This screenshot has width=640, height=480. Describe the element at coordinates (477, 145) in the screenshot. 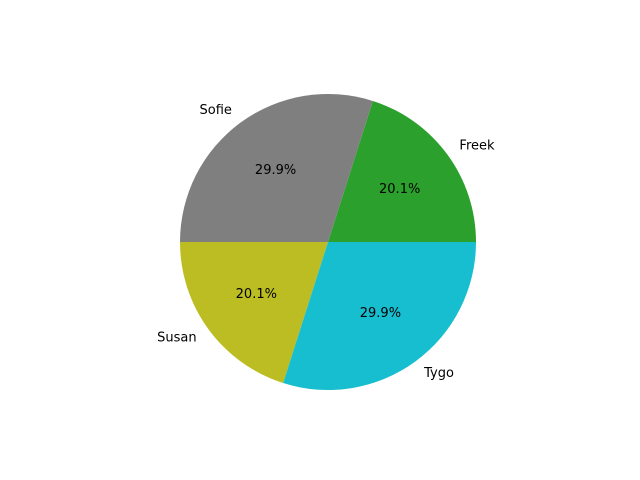

I see `slice-label-freek: Freek` at that location.